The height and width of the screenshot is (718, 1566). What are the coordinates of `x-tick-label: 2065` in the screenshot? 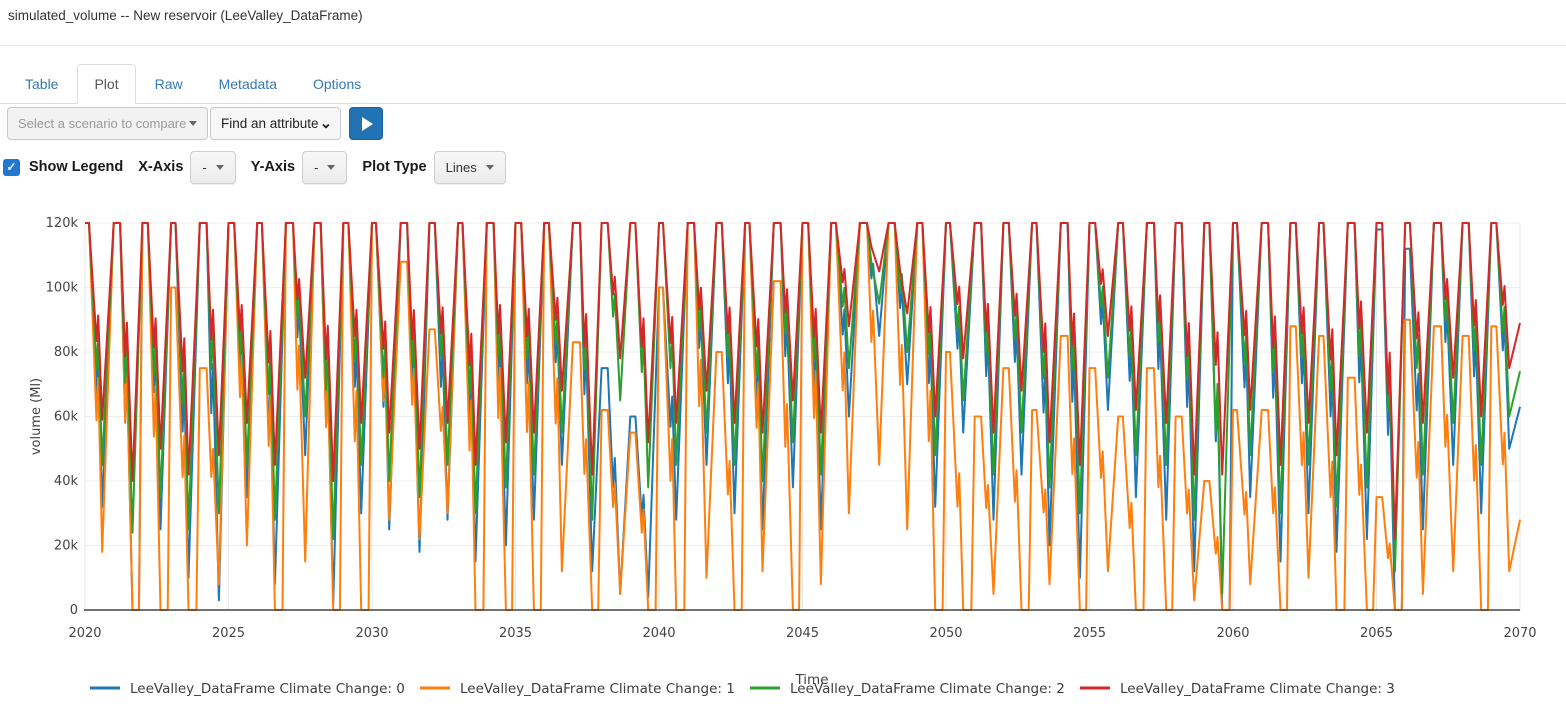 It's located at (1376, 633).